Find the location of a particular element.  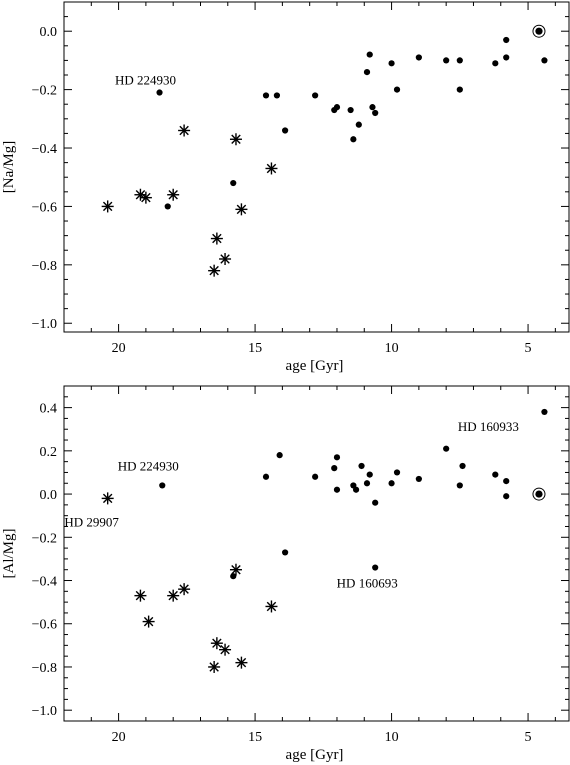

y-tick-label: 0.4 is located at coordinates (49, 409).